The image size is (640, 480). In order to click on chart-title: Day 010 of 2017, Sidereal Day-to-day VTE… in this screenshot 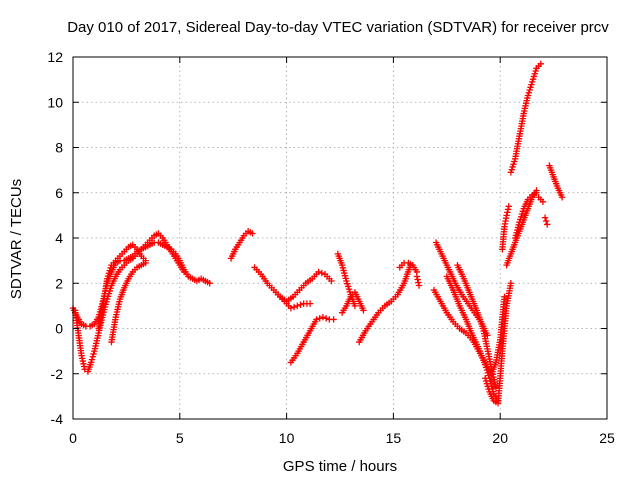, I will do `click(338, 27)`.